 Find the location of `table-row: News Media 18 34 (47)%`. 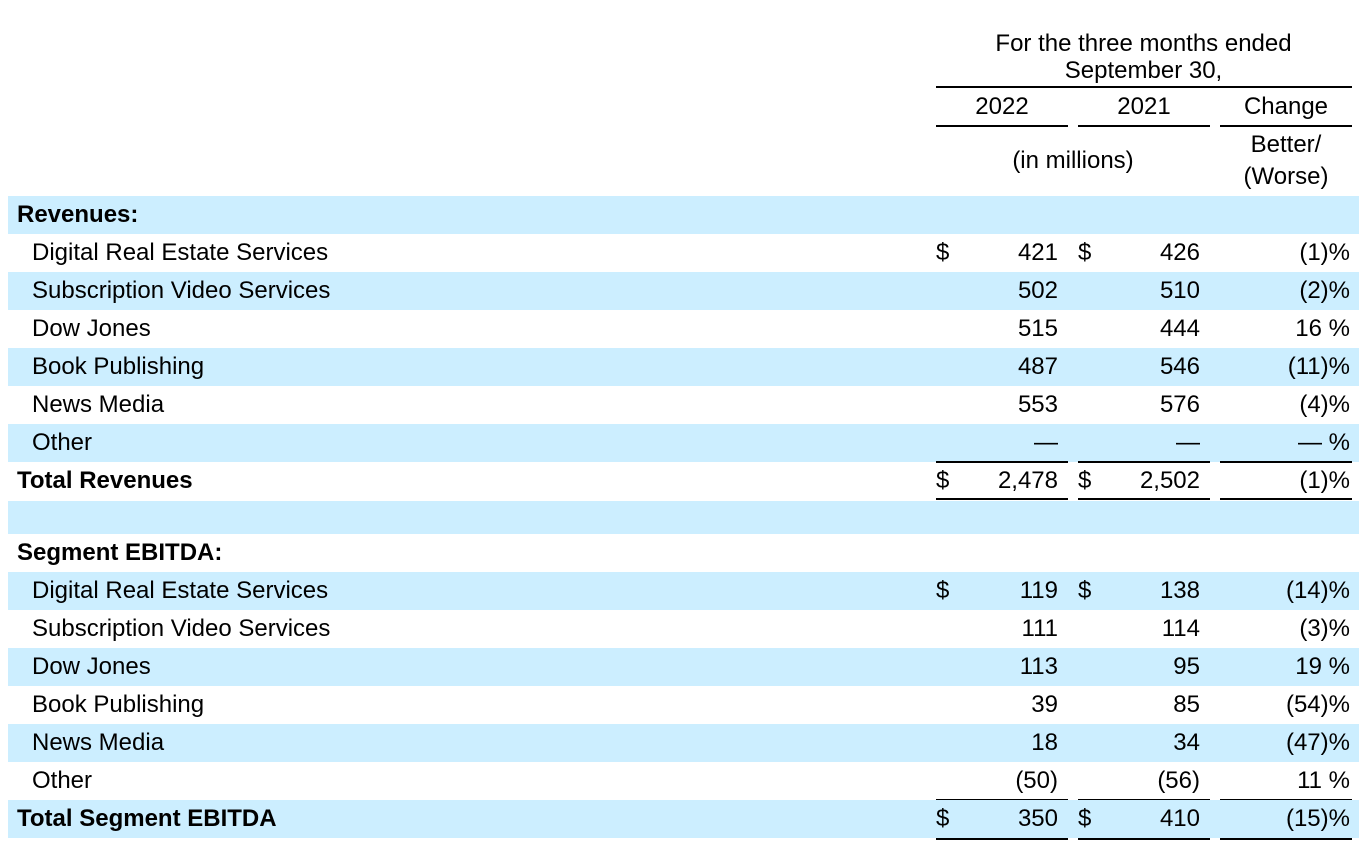

table-row: News Media 18 34 (47)% is located at coordinates (683, 743).